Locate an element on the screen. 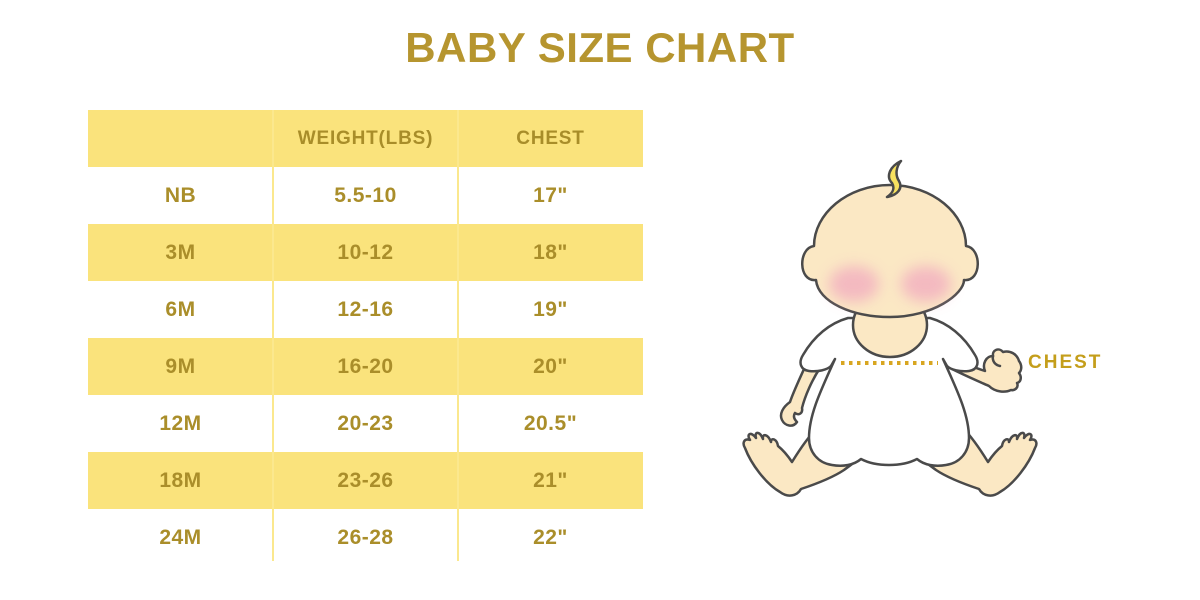 The height and width of the screenshot is (600, 1200). chest-cell: 22" is located at coordinates (550, 537).